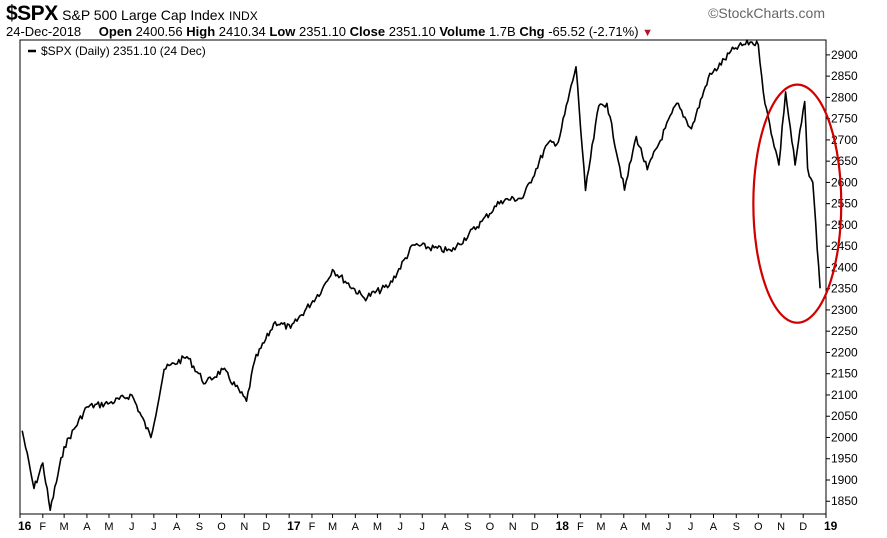 This screenshot has width=887, height=538. I want to click on y-tick-label: 2550, so click(844, 204).